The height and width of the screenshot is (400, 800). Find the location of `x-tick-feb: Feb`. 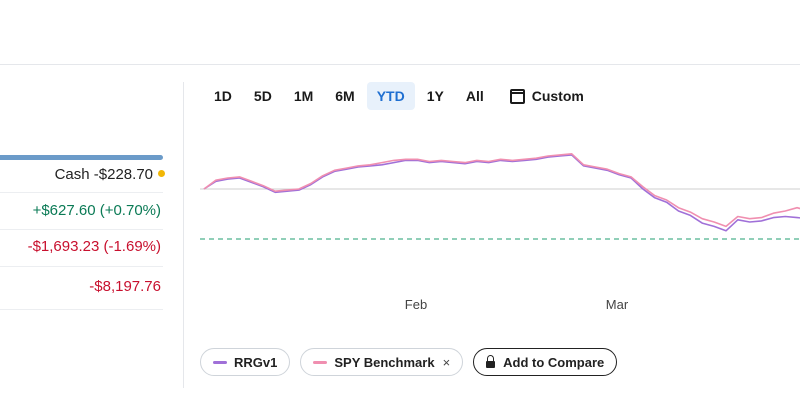

x-tick-feb: Feb is located at coordinates (416, 304).